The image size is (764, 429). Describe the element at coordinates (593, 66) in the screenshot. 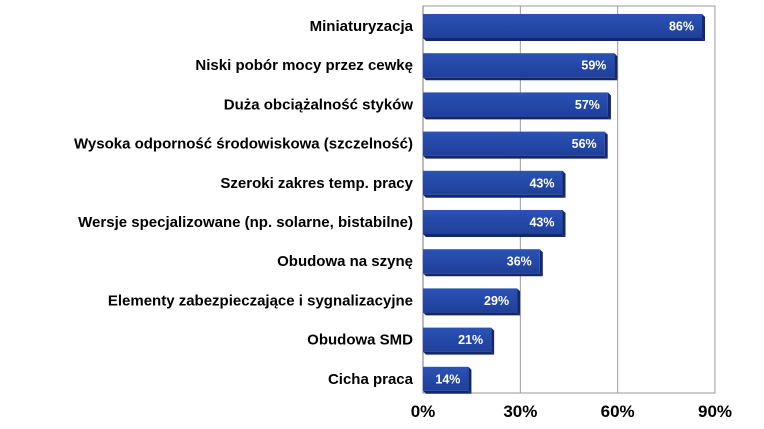

I see `bar-data-label: 59%` at that location.